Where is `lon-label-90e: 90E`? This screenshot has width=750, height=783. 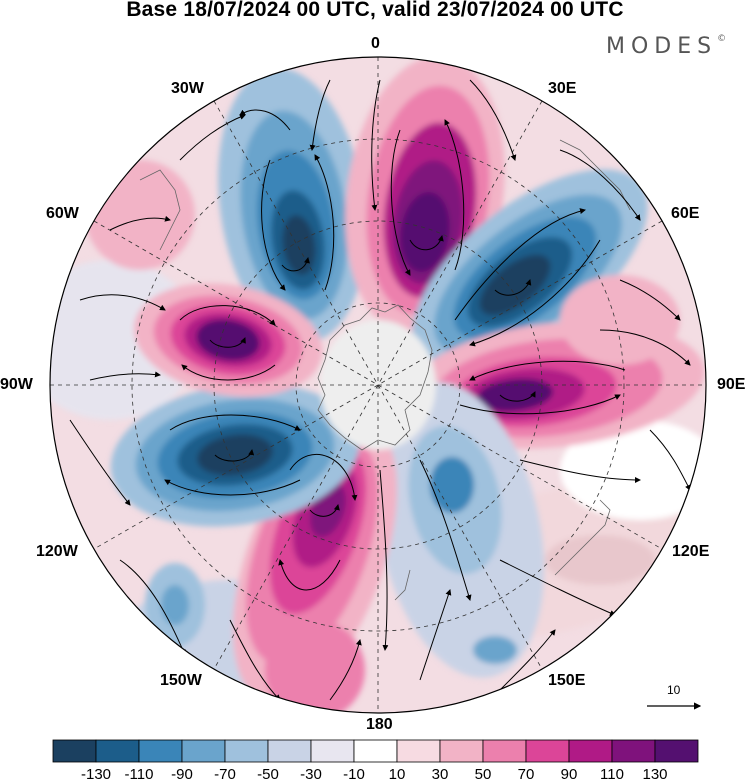
lon-label-90e: 90E is located at coordinates (731, 384).